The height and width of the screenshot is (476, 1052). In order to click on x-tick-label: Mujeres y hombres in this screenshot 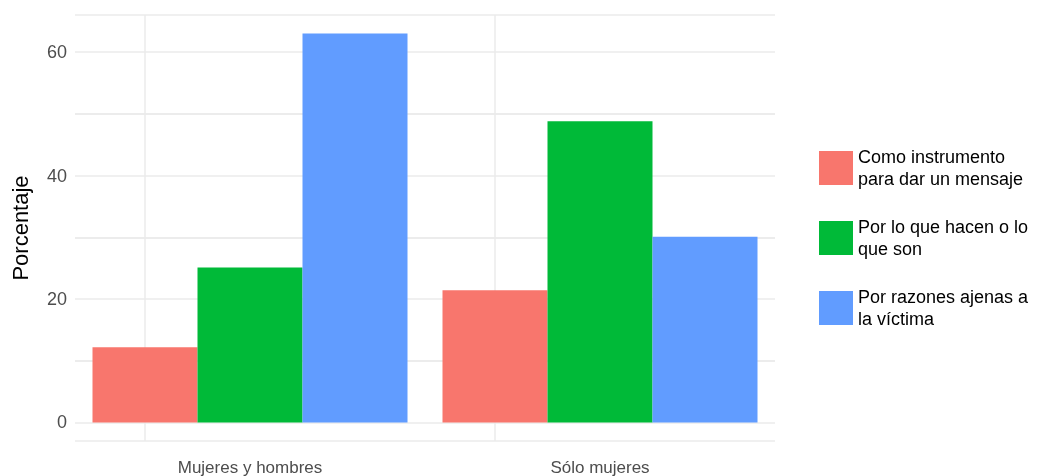, I will do `click(250, 467)`.